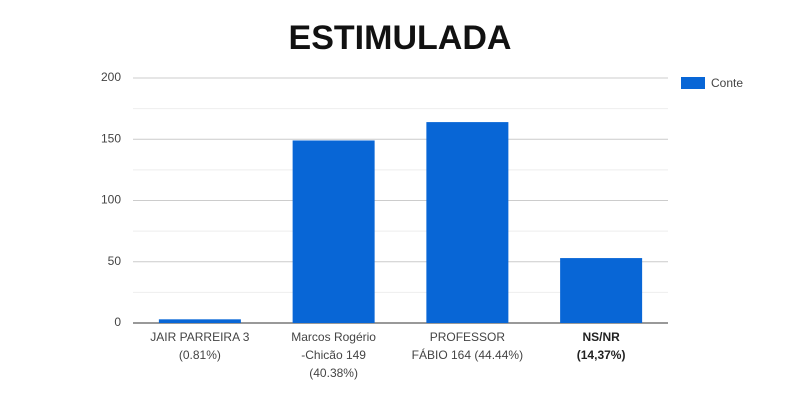  Describe the element at coordinates (693, 83) in the screenshot. I see `legend-swatch` at that location.